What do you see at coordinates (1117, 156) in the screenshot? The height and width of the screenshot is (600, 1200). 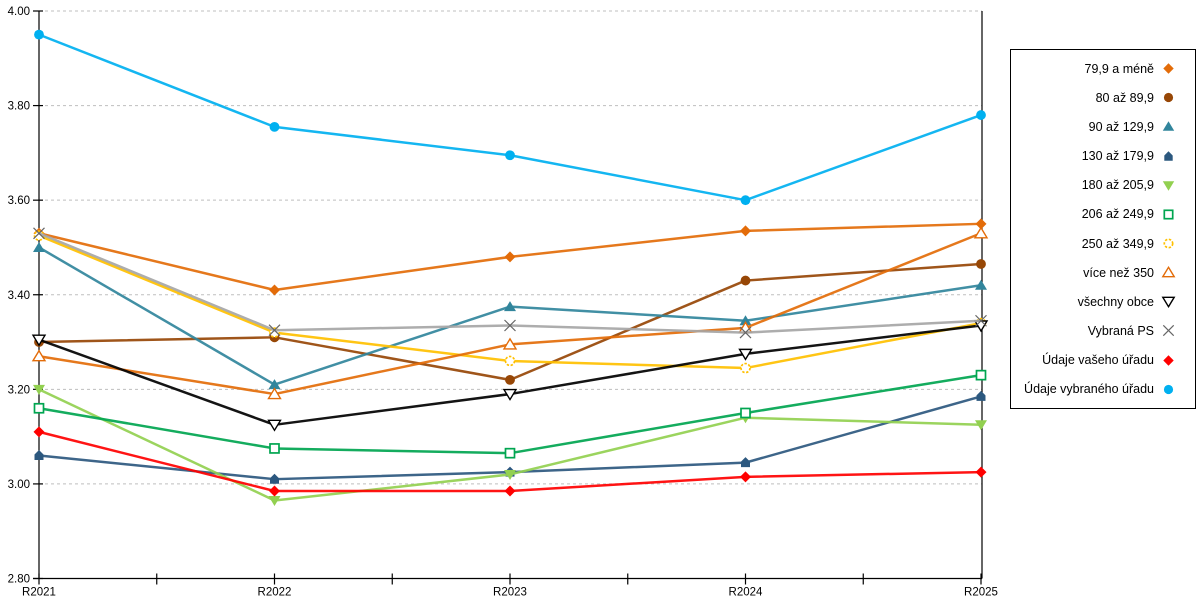 I see `legend-item-label: 130 až 179,9` at bounding box center [1117, 156].